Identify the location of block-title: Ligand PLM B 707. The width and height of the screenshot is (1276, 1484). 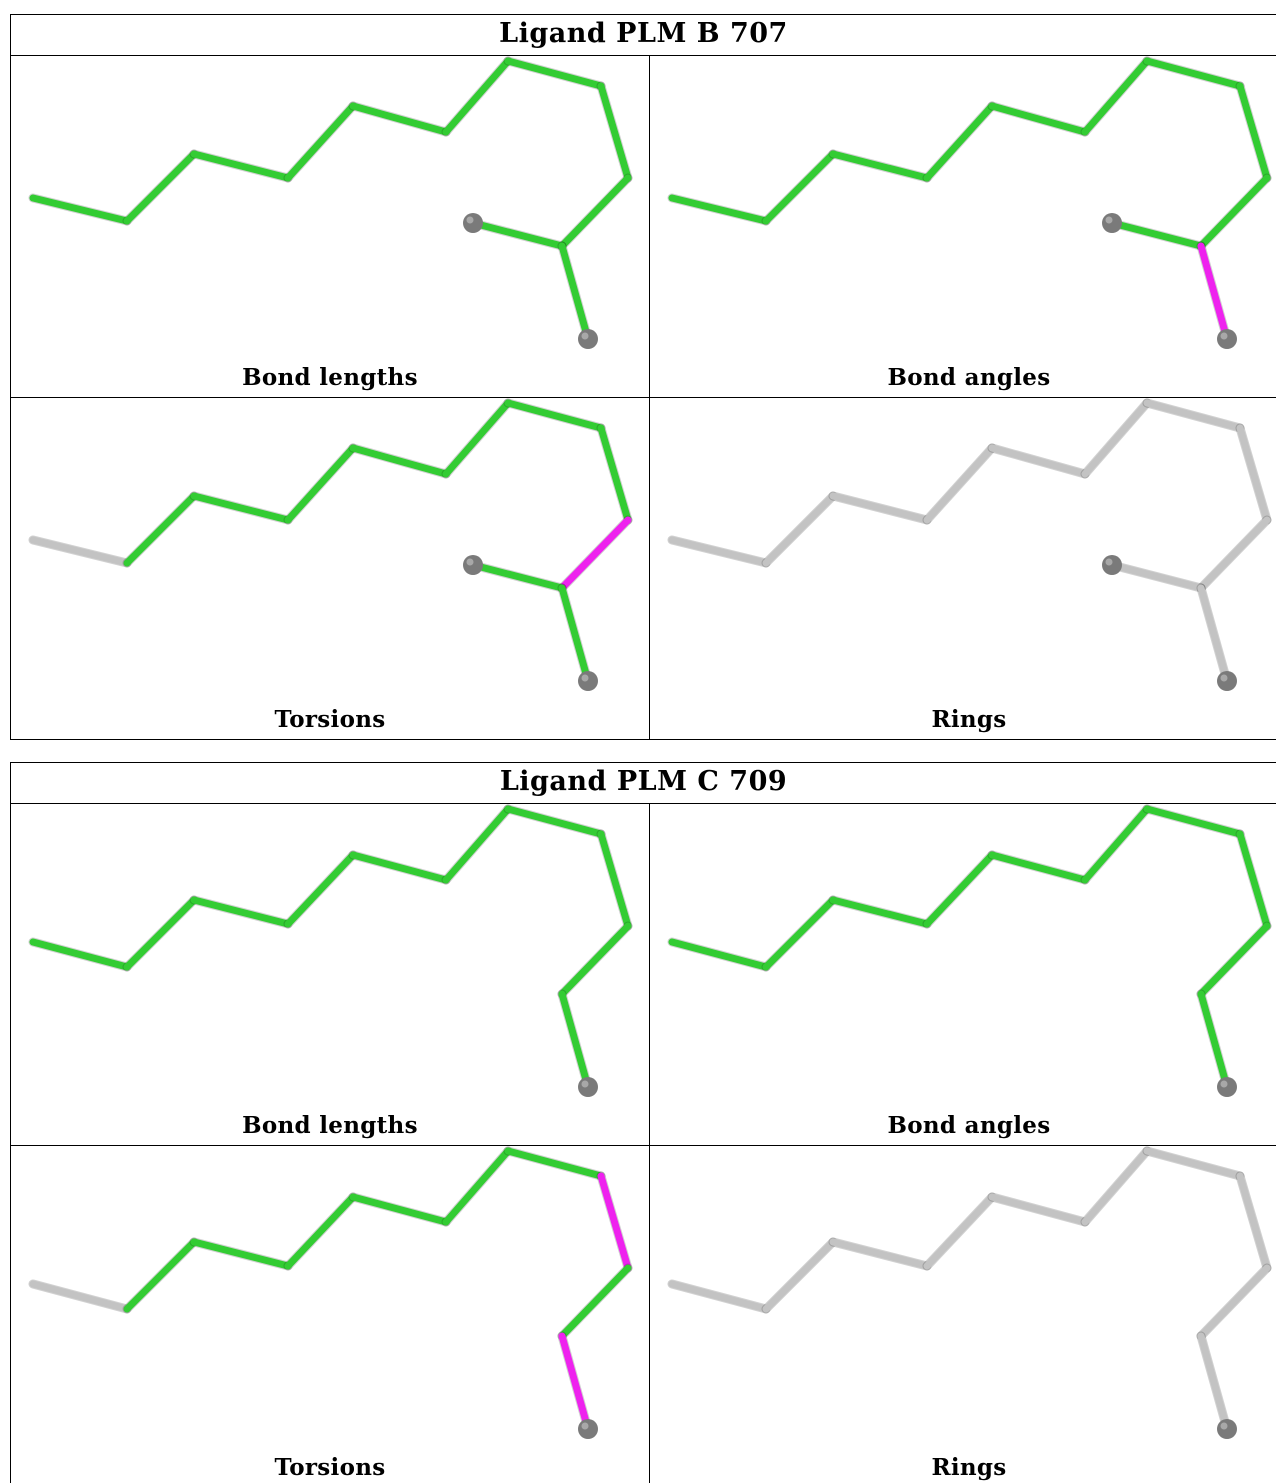
(643, 35).